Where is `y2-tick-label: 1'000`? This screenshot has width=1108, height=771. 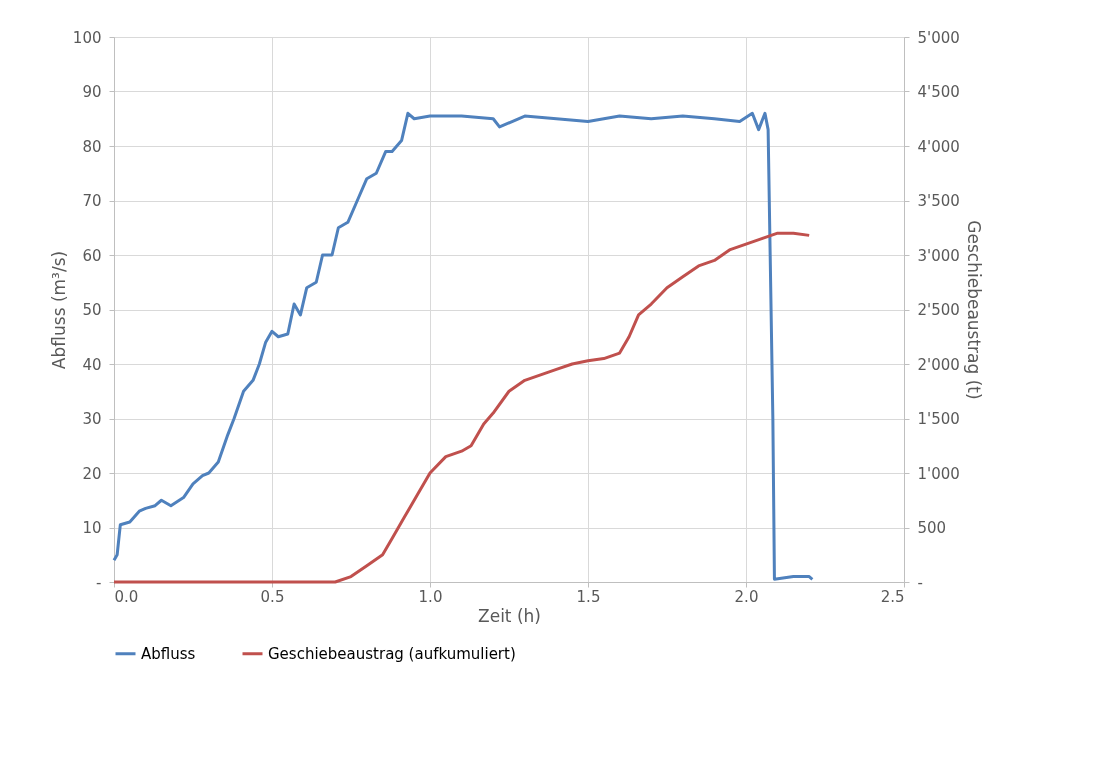
y2-tick-label: 1'000 is located at coordinates (938, 473).